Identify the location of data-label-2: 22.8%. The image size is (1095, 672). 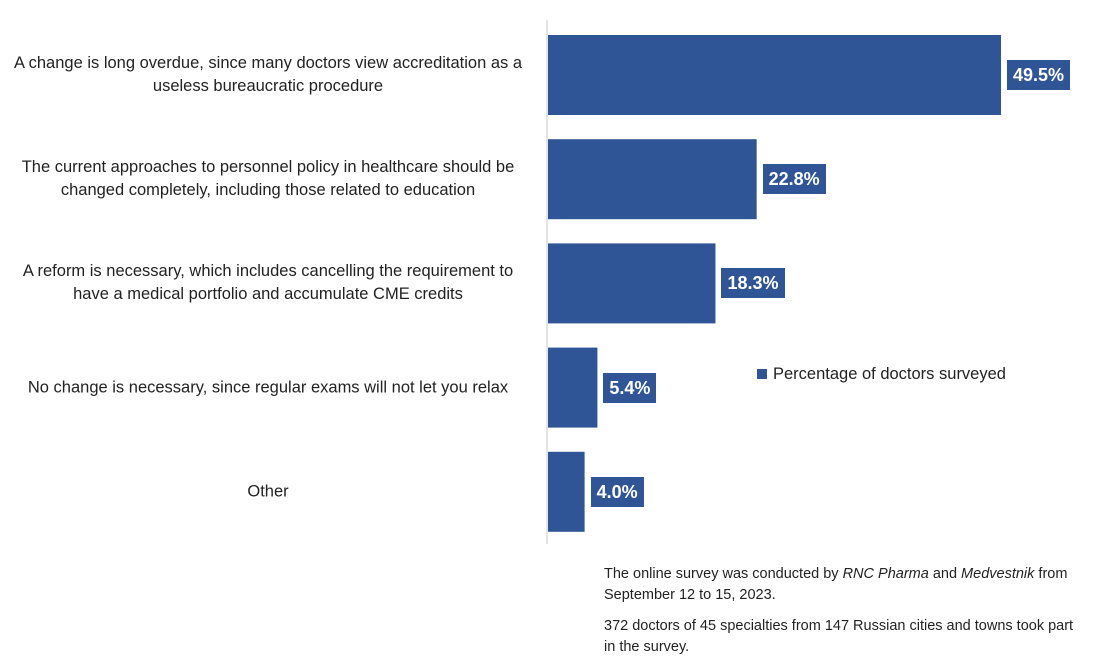
(794, 179).